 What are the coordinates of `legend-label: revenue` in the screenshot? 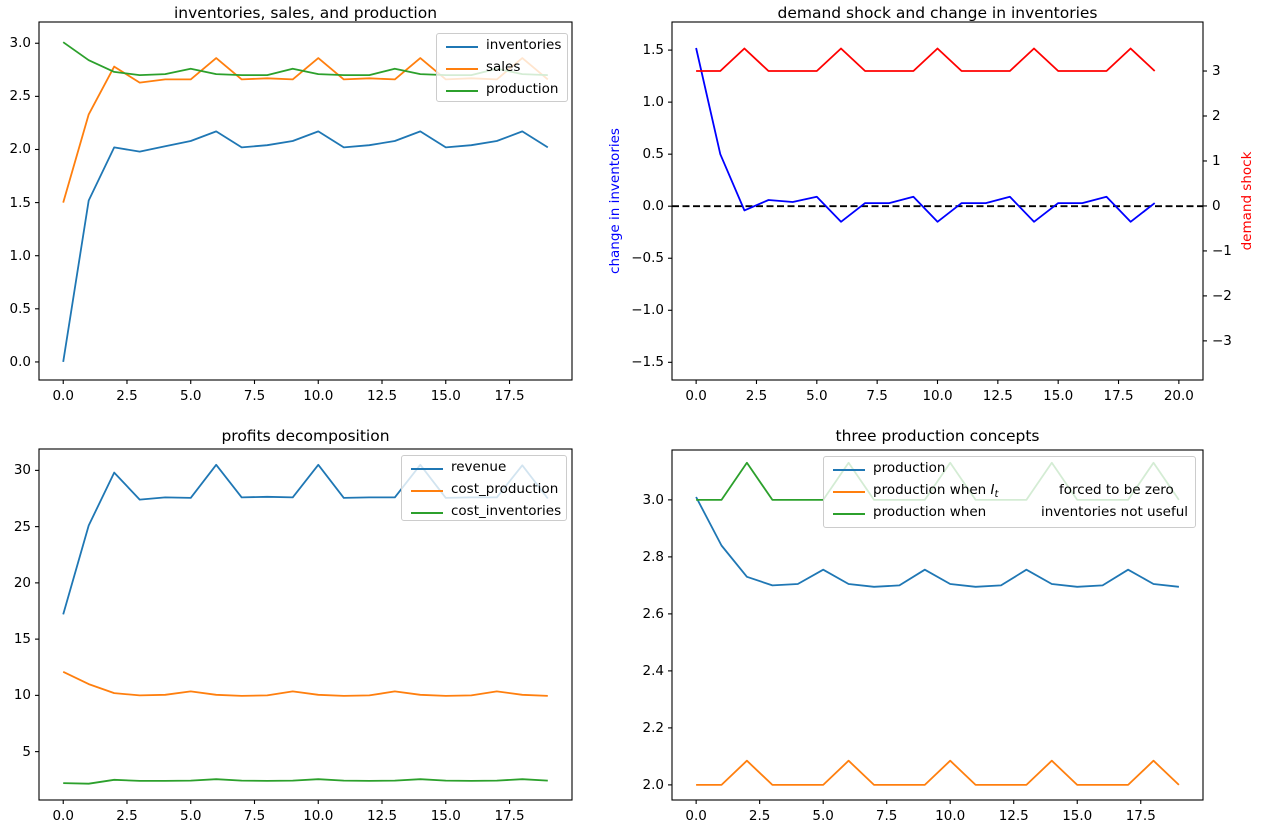 It's located at (478, 467).